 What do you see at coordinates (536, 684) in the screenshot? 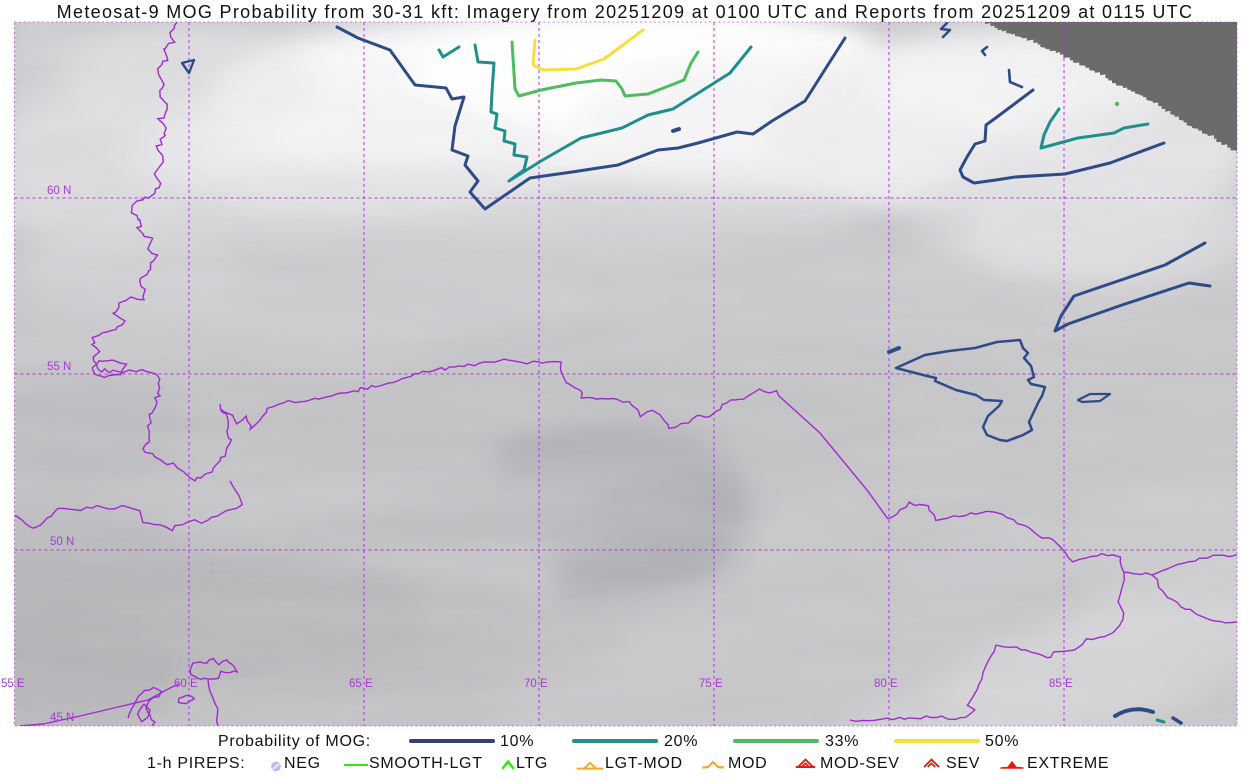
I see `svg-text: 70 E` at bounding box center [536, 684].